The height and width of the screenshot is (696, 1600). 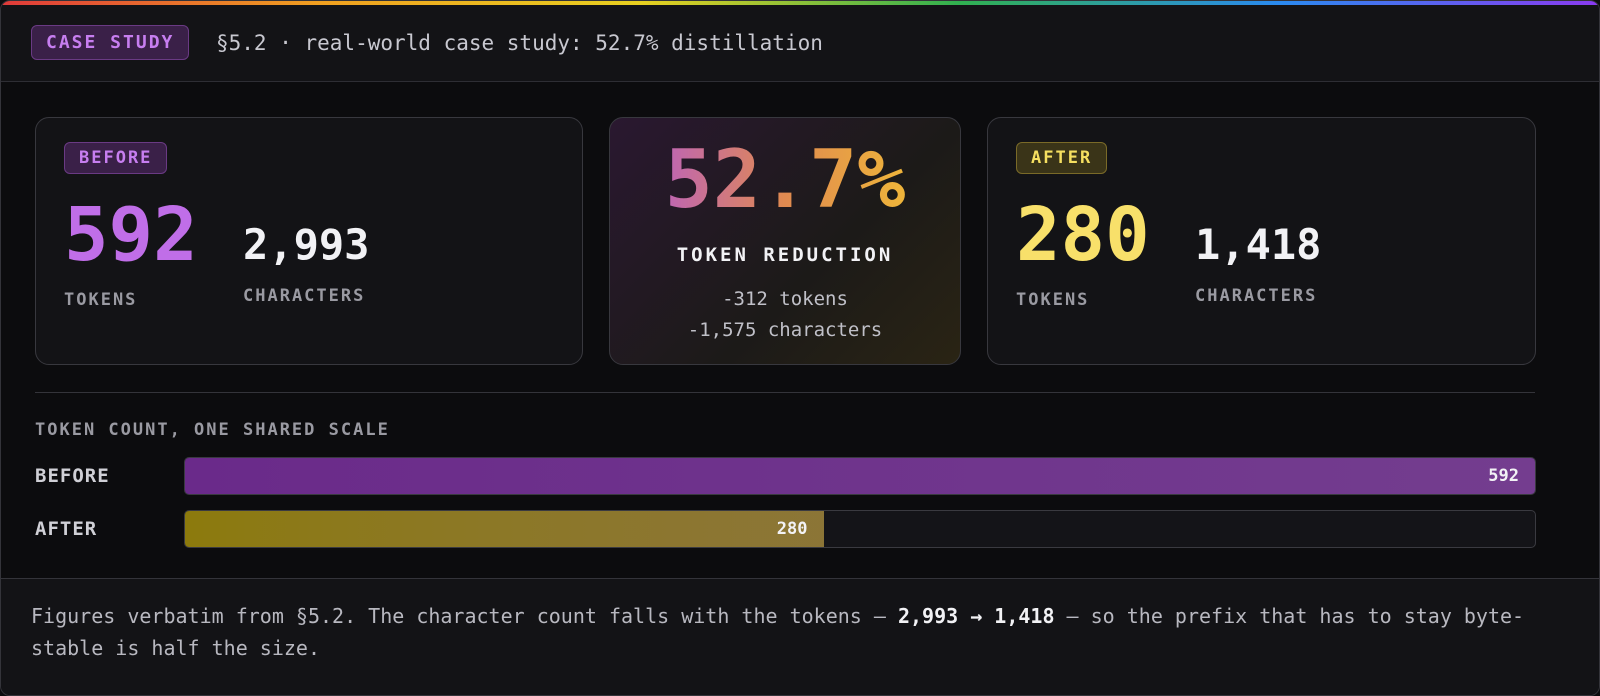 What do you see at coordinates (792, 529) in the screenshot?
I see `bar-value-label: 280` at bounding box center [792, 529].